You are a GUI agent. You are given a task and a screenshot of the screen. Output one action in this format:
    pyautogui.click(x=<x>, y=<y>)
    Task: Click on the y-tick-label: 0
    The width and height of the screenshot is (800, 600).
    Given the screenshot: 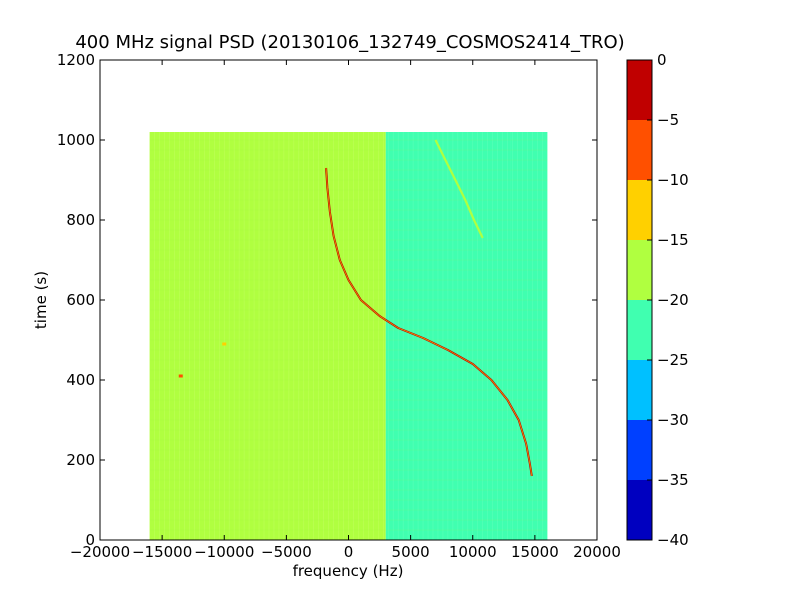 What is the action you would take?
    pyautogui.click(x=90, y=540)
    